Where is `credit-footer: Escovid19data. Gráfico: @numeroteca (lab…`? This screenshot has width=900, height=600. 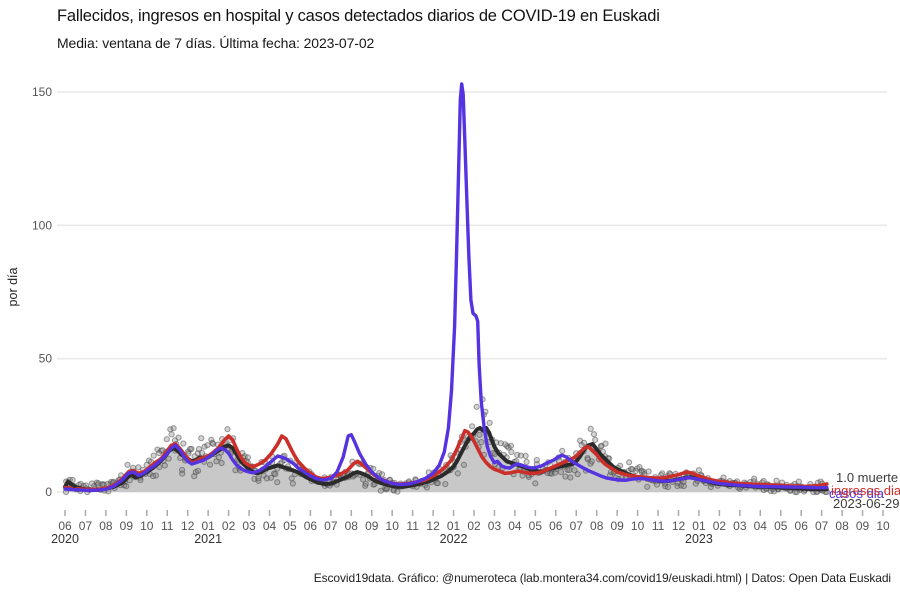 credit-footer: Escovid19data. Gráfico: @numeroteca (lab… is located at coordinates (602, 578).